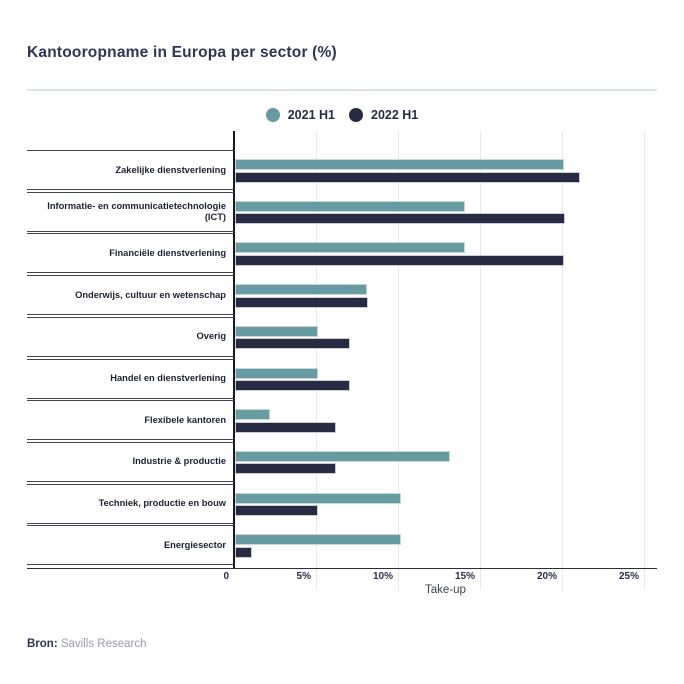  What do you see at coordinates (342, 568) in the screenshot?
I see `x-axis-line` at bounding box center [342, 568].